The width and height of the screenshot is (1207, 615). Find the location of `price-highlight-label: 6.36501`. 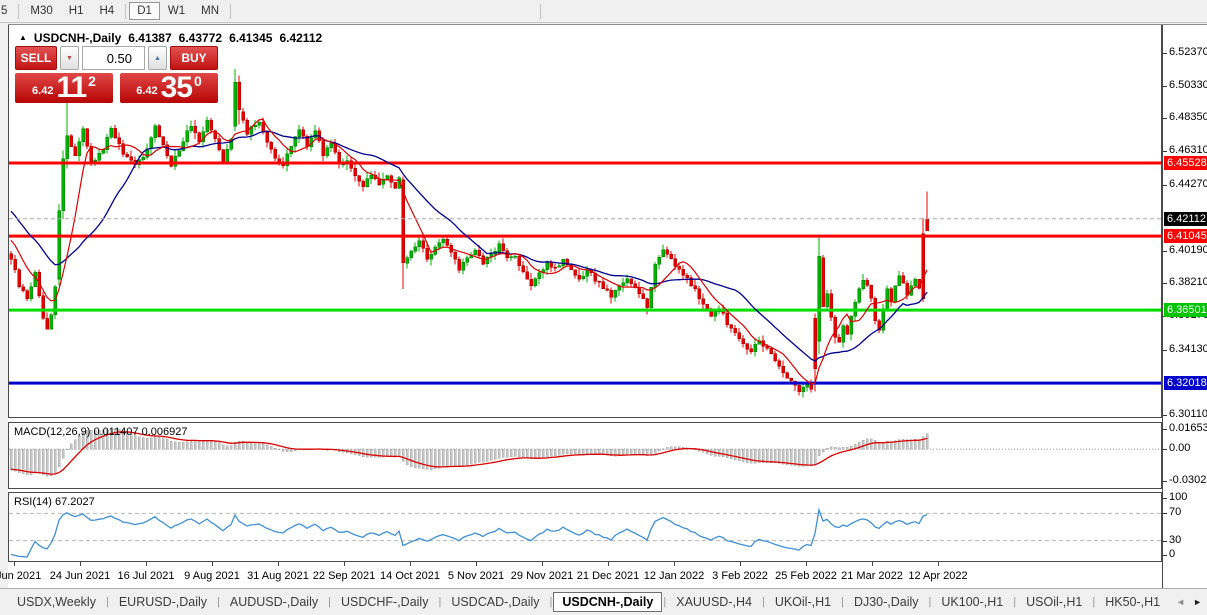

price-highlight-label: 6.36501 is located at coordinates (1185, 310).